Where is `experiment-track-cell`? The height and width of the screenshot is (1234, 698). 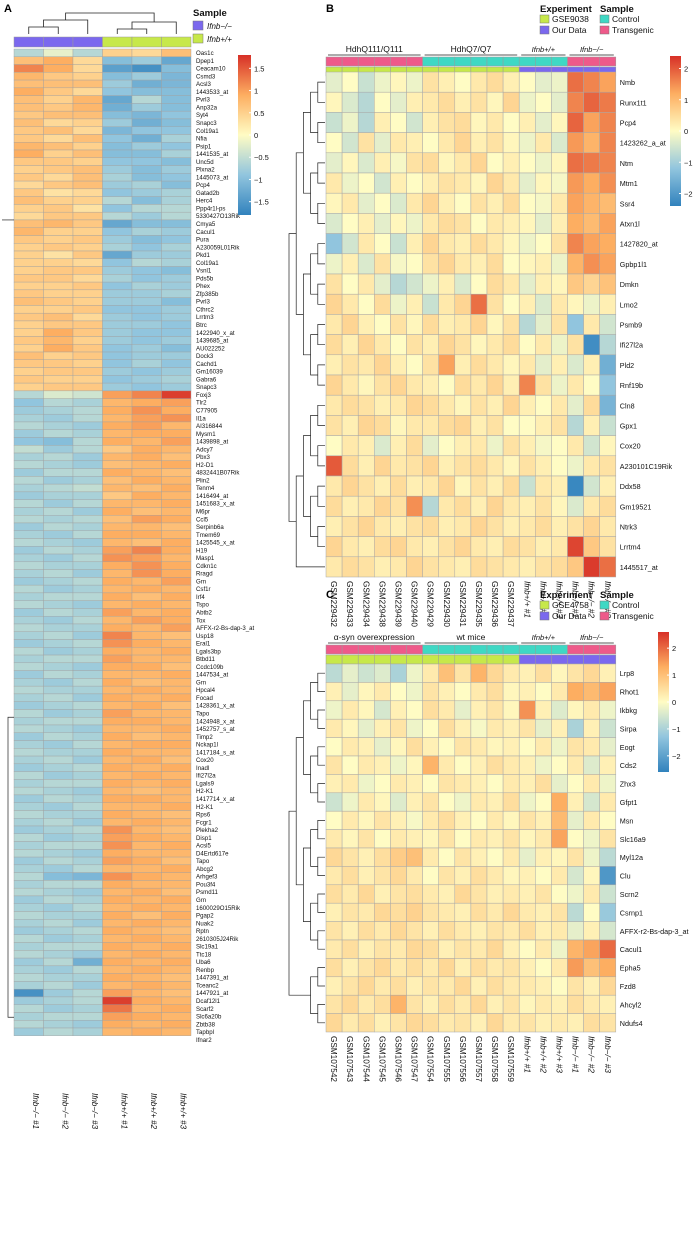
experiment-track-cell is located at coordinates (575, 659).